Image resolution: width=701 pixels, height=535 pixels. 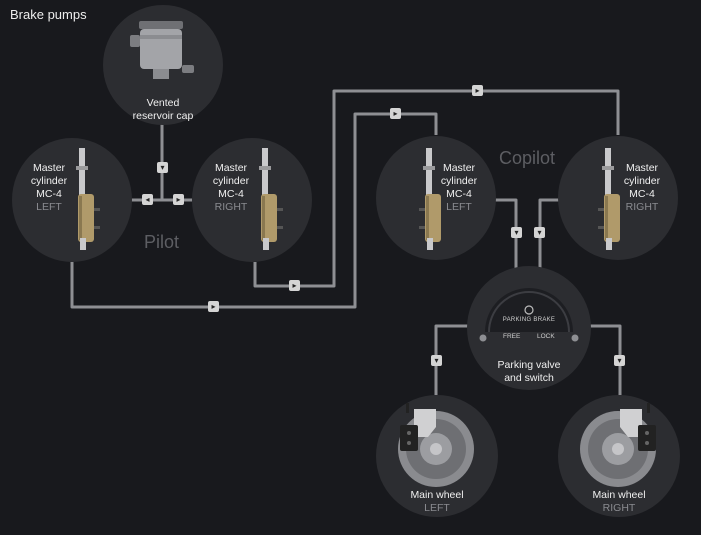 What do you see at coordinates (605, 359) in the screenshot?
I see `line-park-to-right-wheel` at bounding box center [605, 359].